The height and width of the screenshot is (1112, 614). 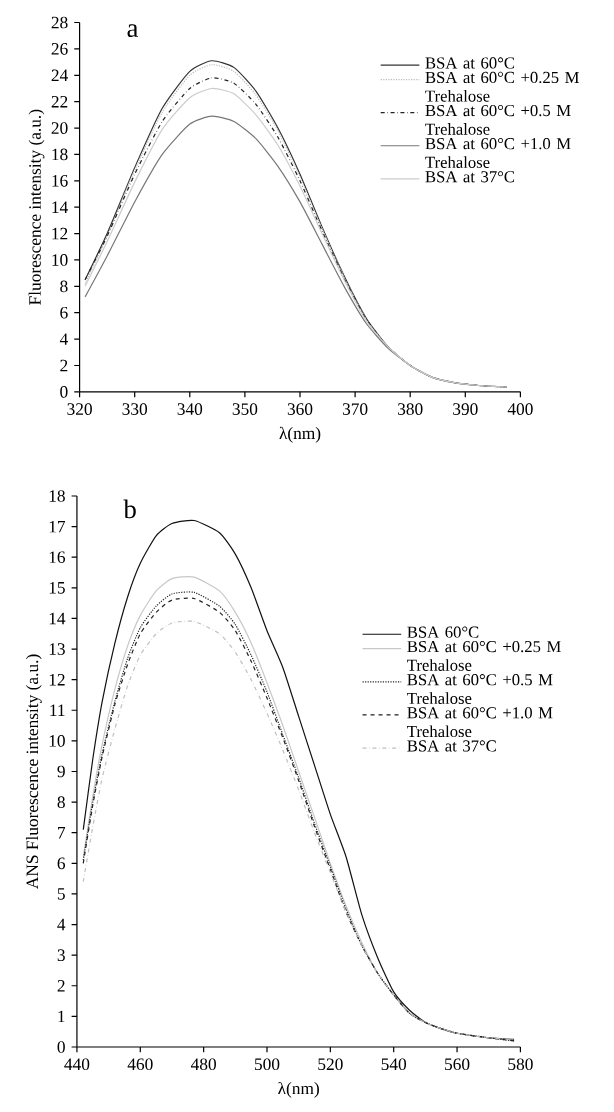 What do you see at coordinates (62, 833) in the screenshot?
I see `y-tick-label: 7` at bounding box center [62, 833].